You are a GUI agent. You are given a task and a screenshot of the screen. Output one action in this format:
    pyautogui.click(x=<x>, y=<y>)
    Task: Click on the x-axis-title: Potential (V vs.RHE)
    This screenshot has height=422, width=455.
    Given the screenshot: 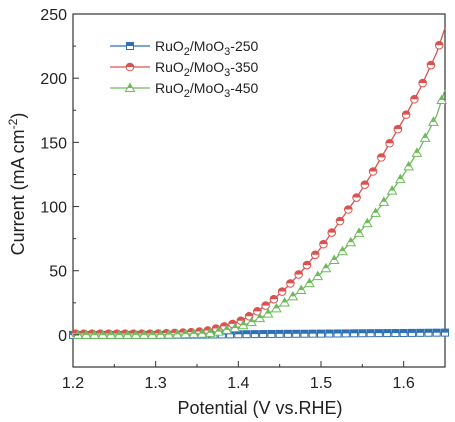 What is the action you would take?
    pyautogui.click(x=259, y=408)
    